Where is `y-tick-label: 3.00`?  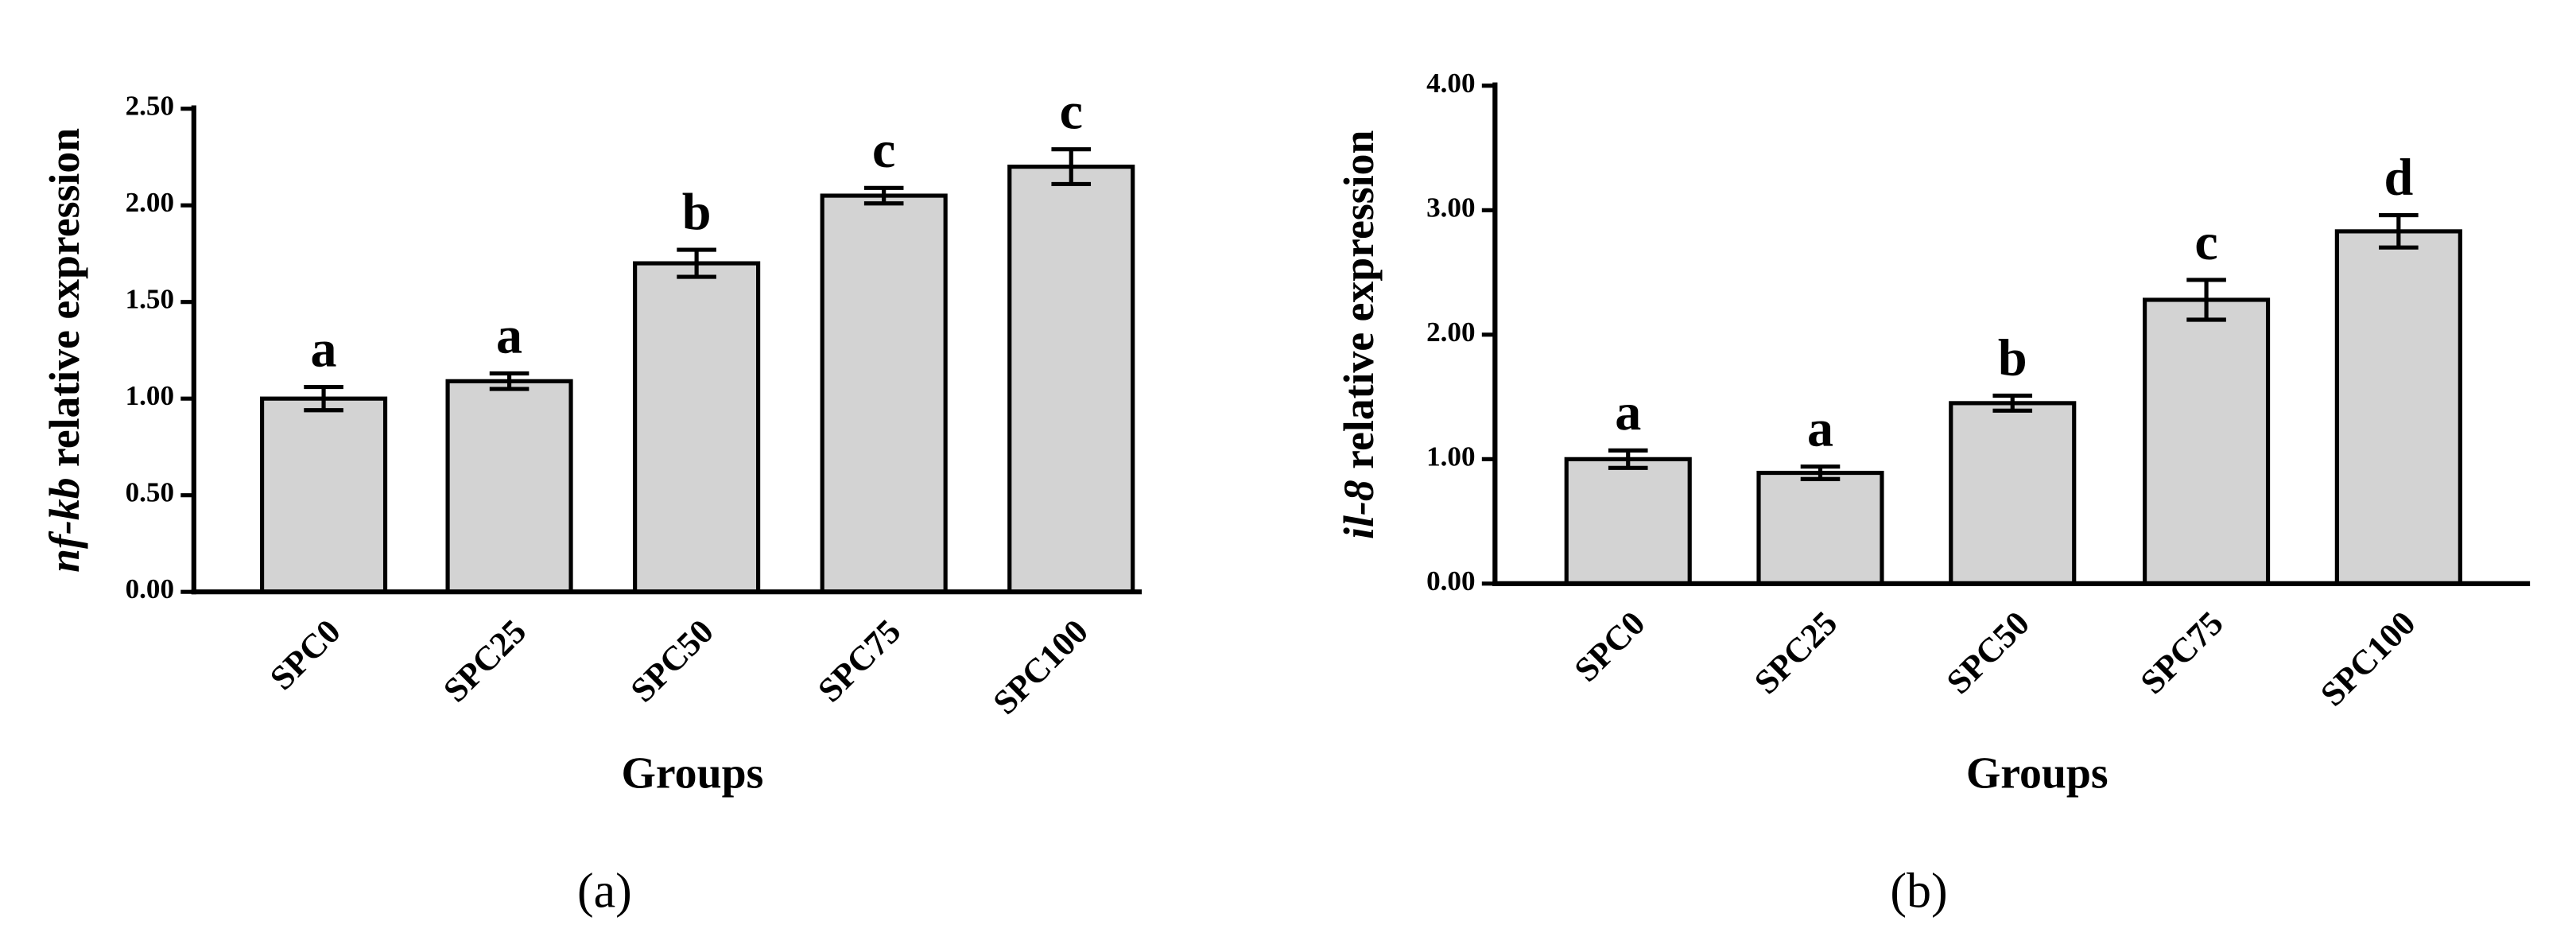
y-tick-label: 3.00 is located at coordinates (1451, 207).